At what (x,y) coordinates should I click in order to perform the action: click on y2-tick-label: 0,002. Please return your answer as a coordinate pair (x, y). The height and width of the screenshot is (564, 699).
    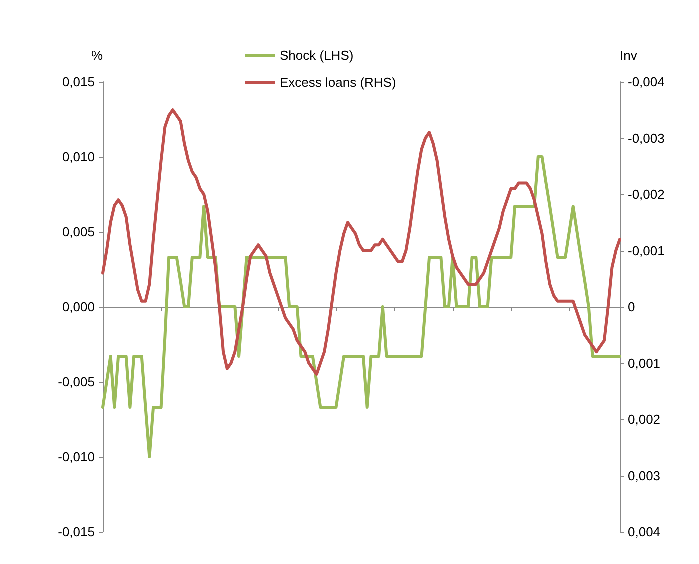
    Looking at the image, I should click on (644, 419).